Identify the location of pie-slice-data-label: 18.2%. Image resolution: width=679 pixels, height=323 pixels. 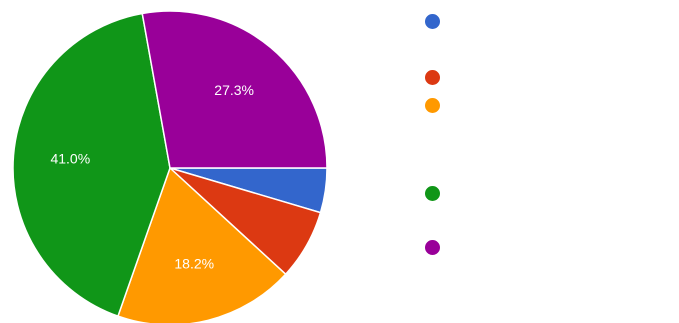
(194, 264).